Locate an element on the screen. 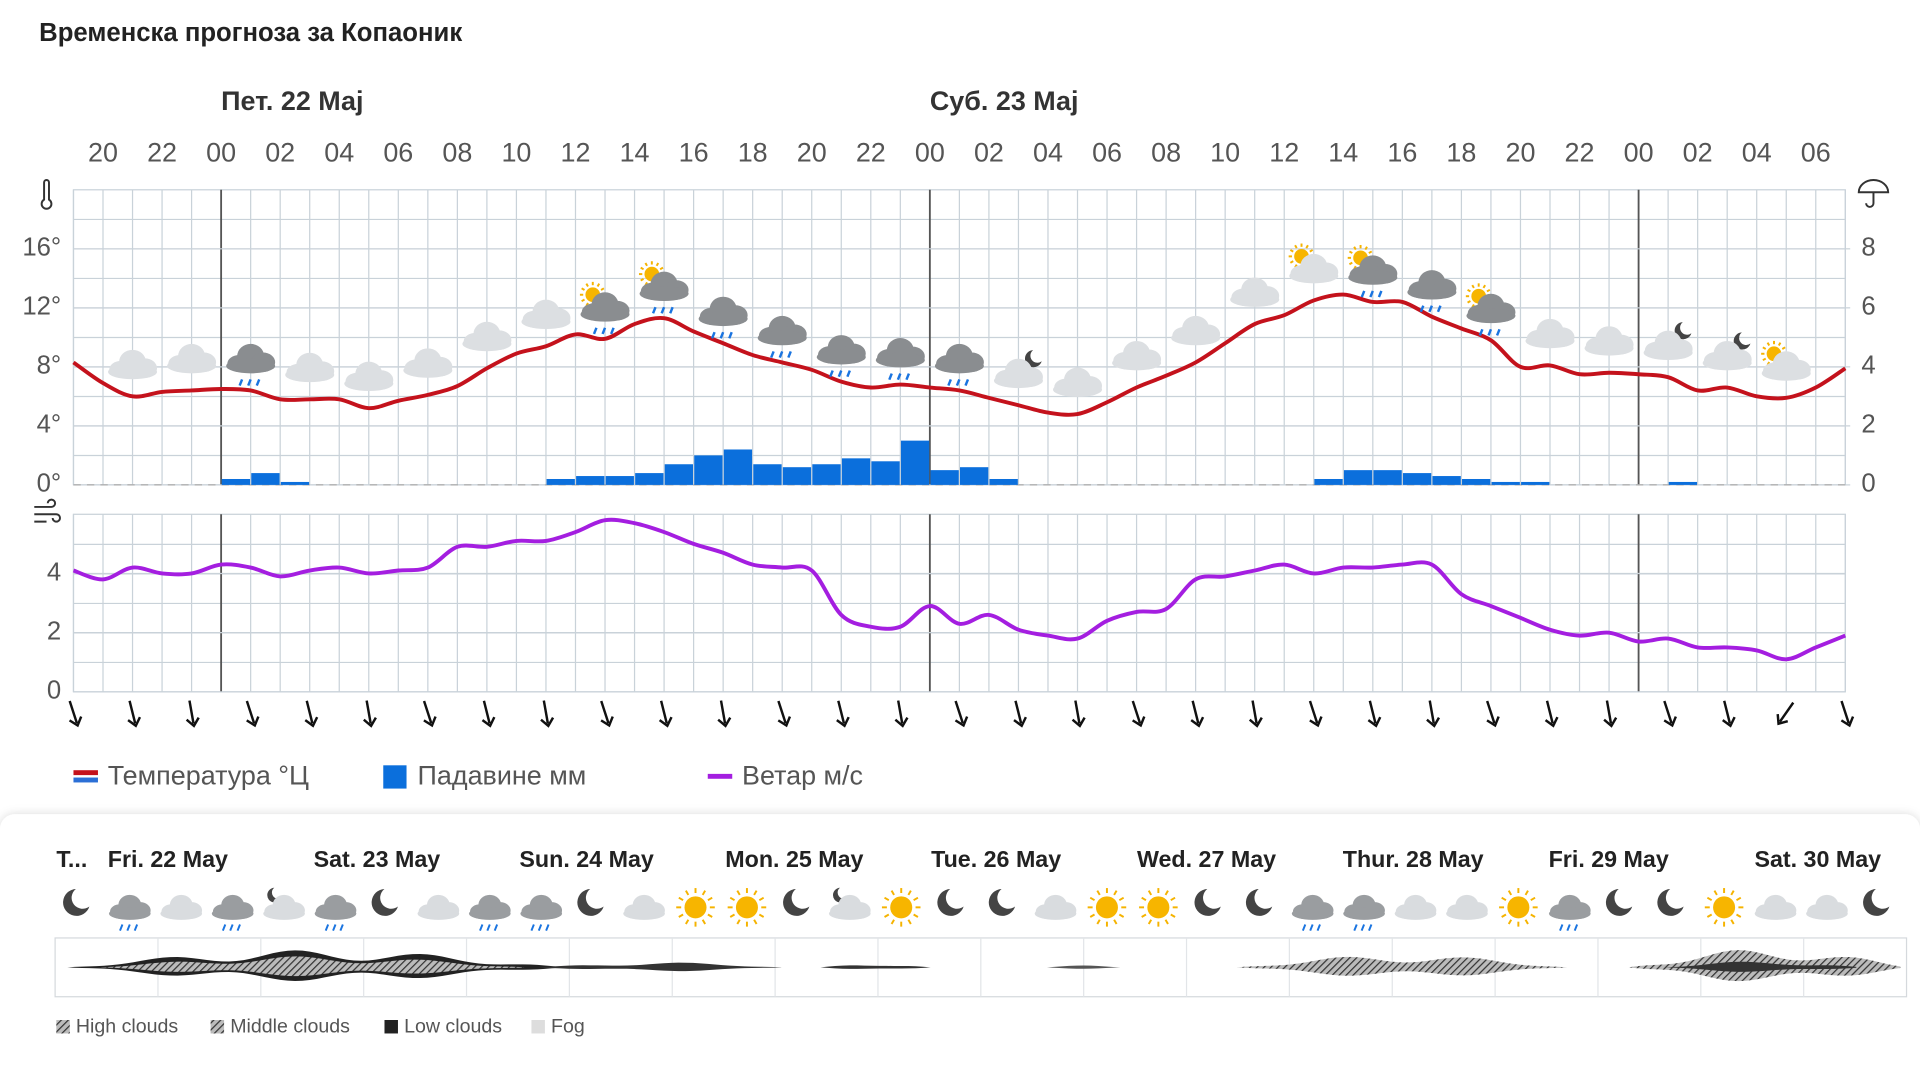 This screenshot has height=1080, width=1920. y2-tick-label: 0 is located at coordinates (1868, 484).